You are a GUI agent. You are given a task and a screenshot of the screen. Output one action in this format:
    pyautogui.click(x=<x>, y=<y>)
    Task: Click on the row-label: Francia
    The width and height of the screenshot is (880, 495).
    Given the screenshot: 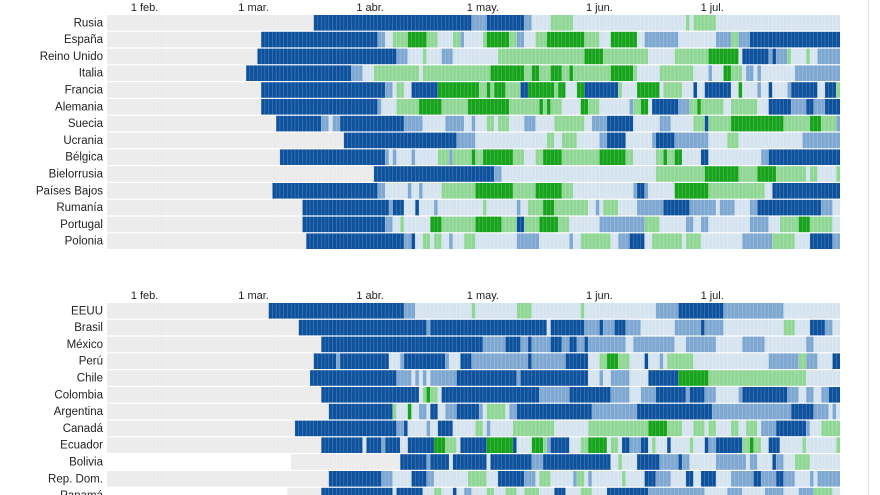 What is the action you would take?
    pyautogui.click(x=84, y=91)
    